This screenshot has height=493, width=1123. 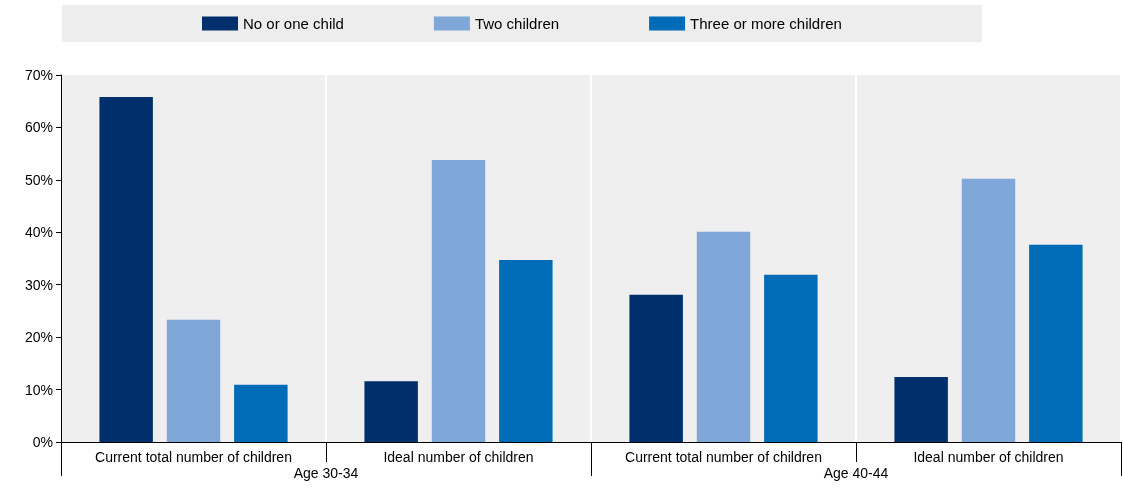 I want to click on y-tick-label: 30%, so click(x=38, y=284).